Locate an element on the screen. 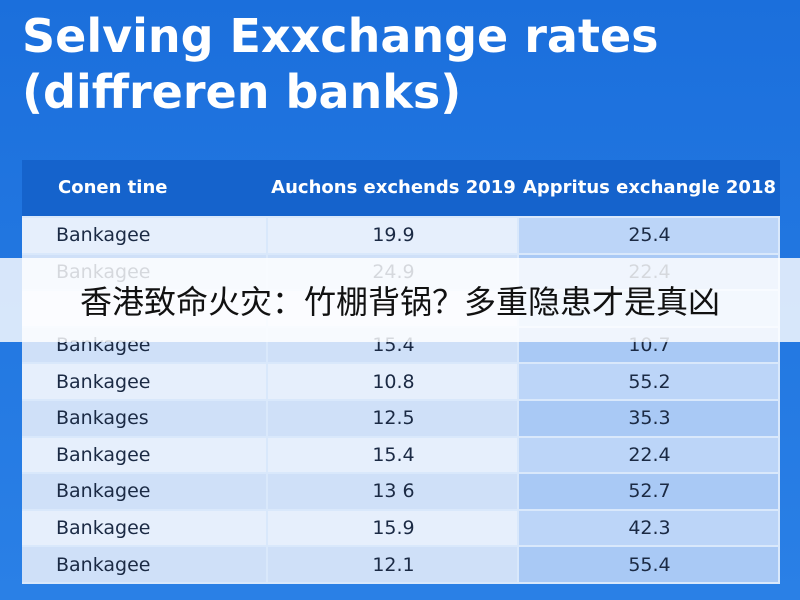 The image size is (800, 600). table-cell: 42.3 is located at coordinates (649, 528).